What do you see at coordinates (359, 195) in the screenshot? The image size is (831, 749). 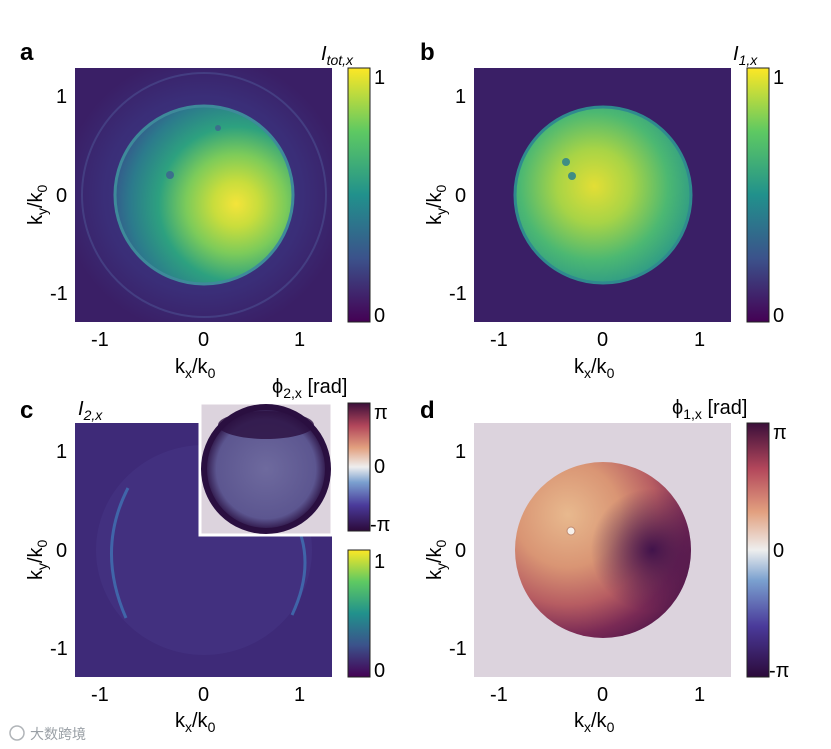 I see `panel-a-colorbar` at bounding box center [359, 195].